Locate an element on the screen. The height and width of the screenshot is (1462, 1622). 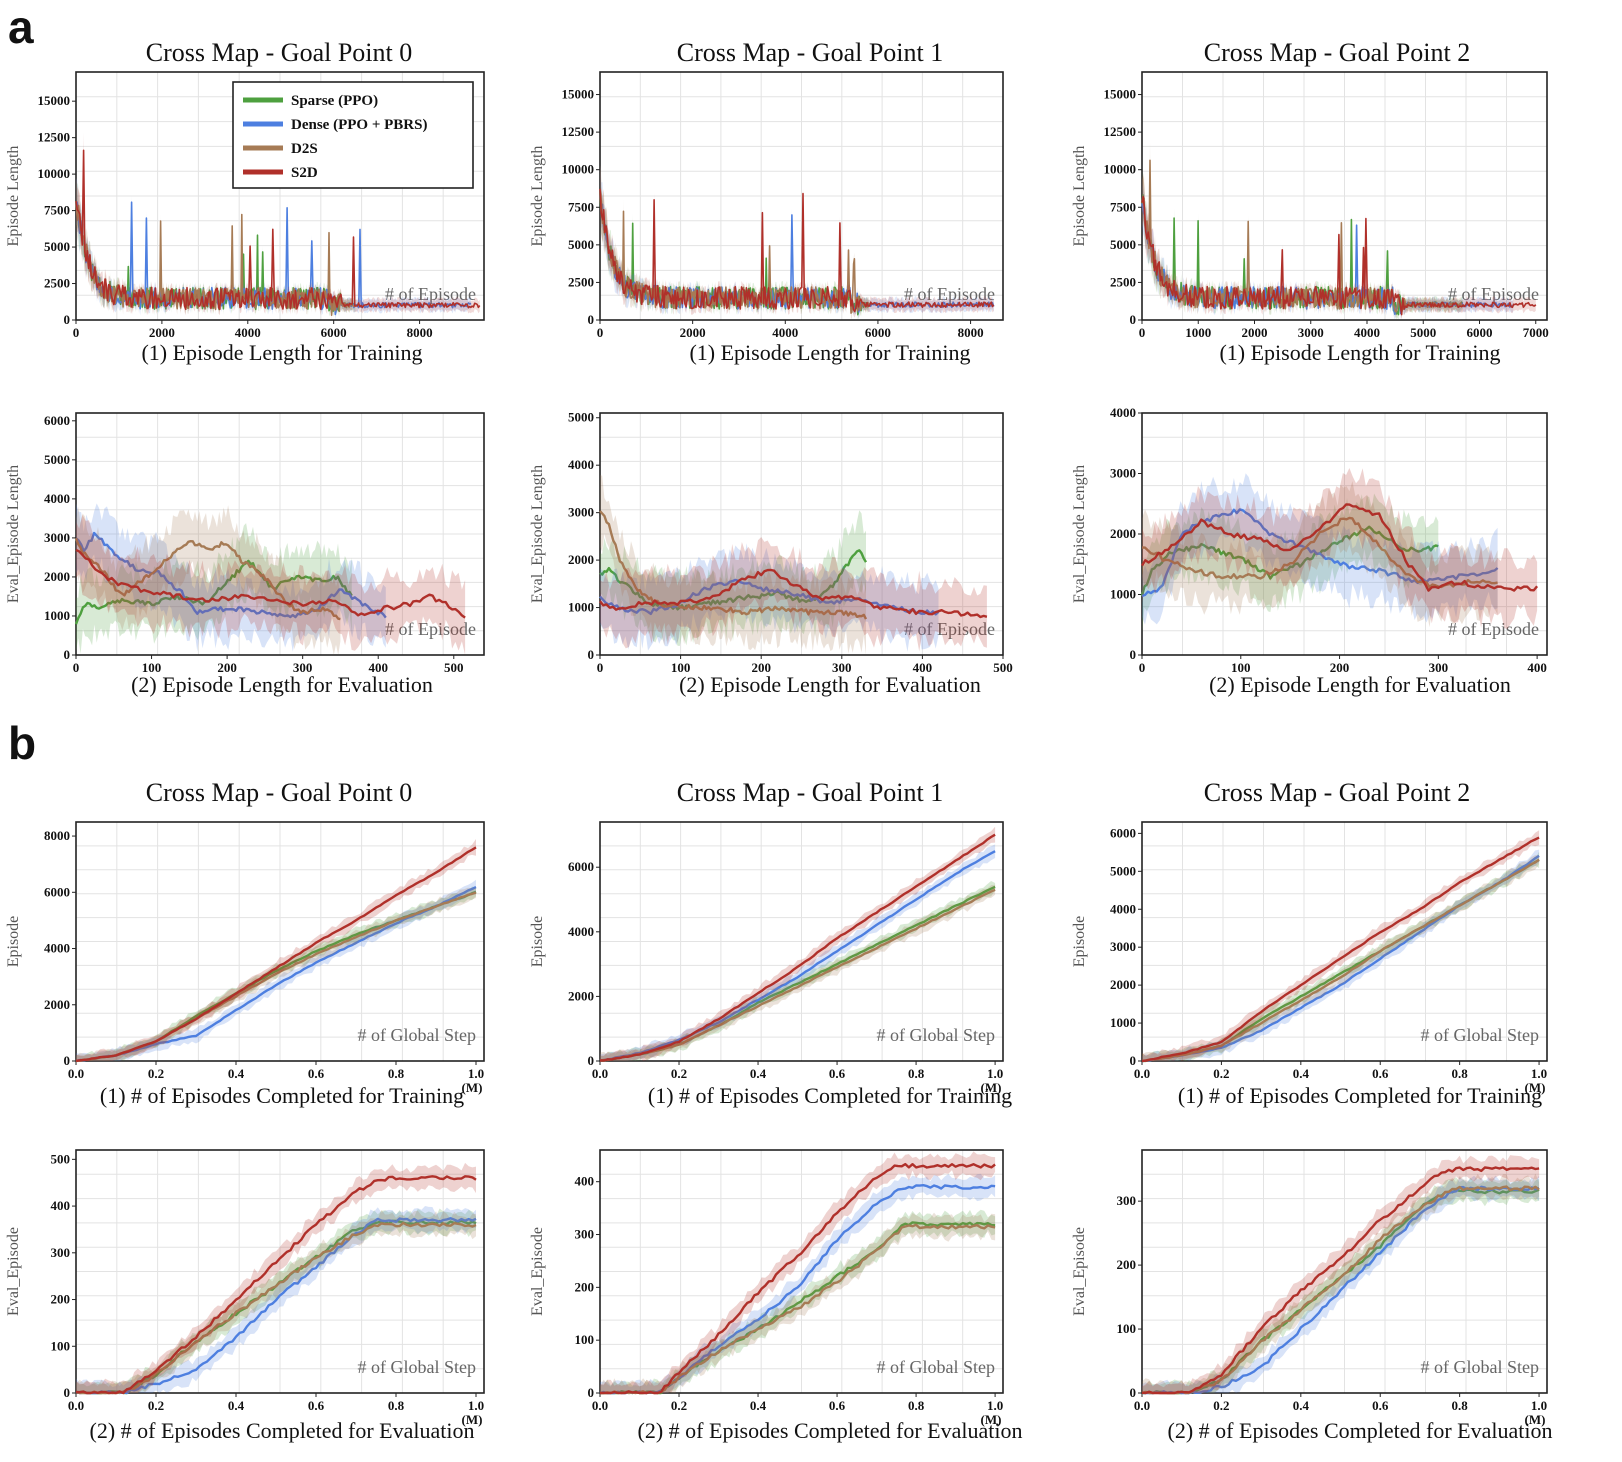
x-tick-label: 500 is located at coordinates (1003, 667).